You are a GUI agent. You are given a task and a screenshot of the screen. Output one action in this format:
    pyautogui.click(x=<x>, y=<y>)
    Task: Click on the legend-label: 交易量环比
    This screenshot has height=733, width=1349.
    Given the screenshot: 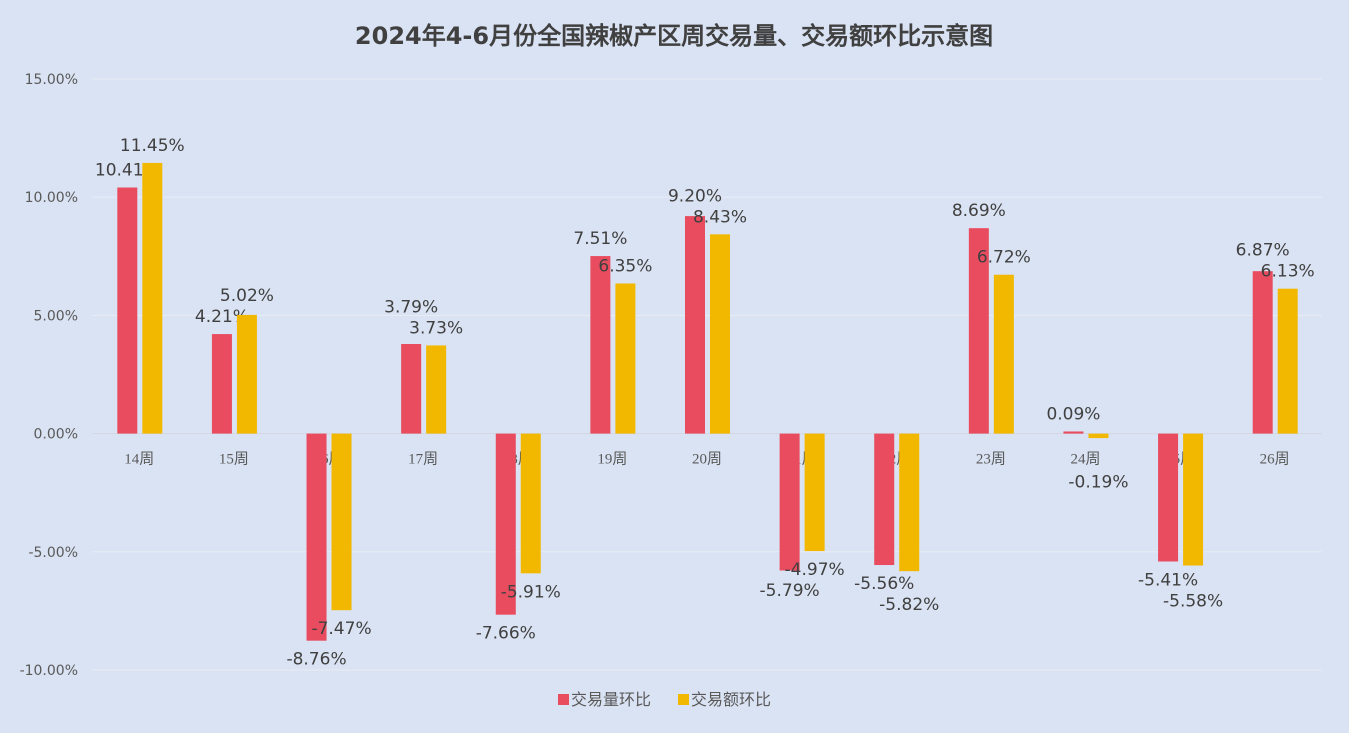 What is the action you would take?
    pyautogui.click(x=611, y=699)
    